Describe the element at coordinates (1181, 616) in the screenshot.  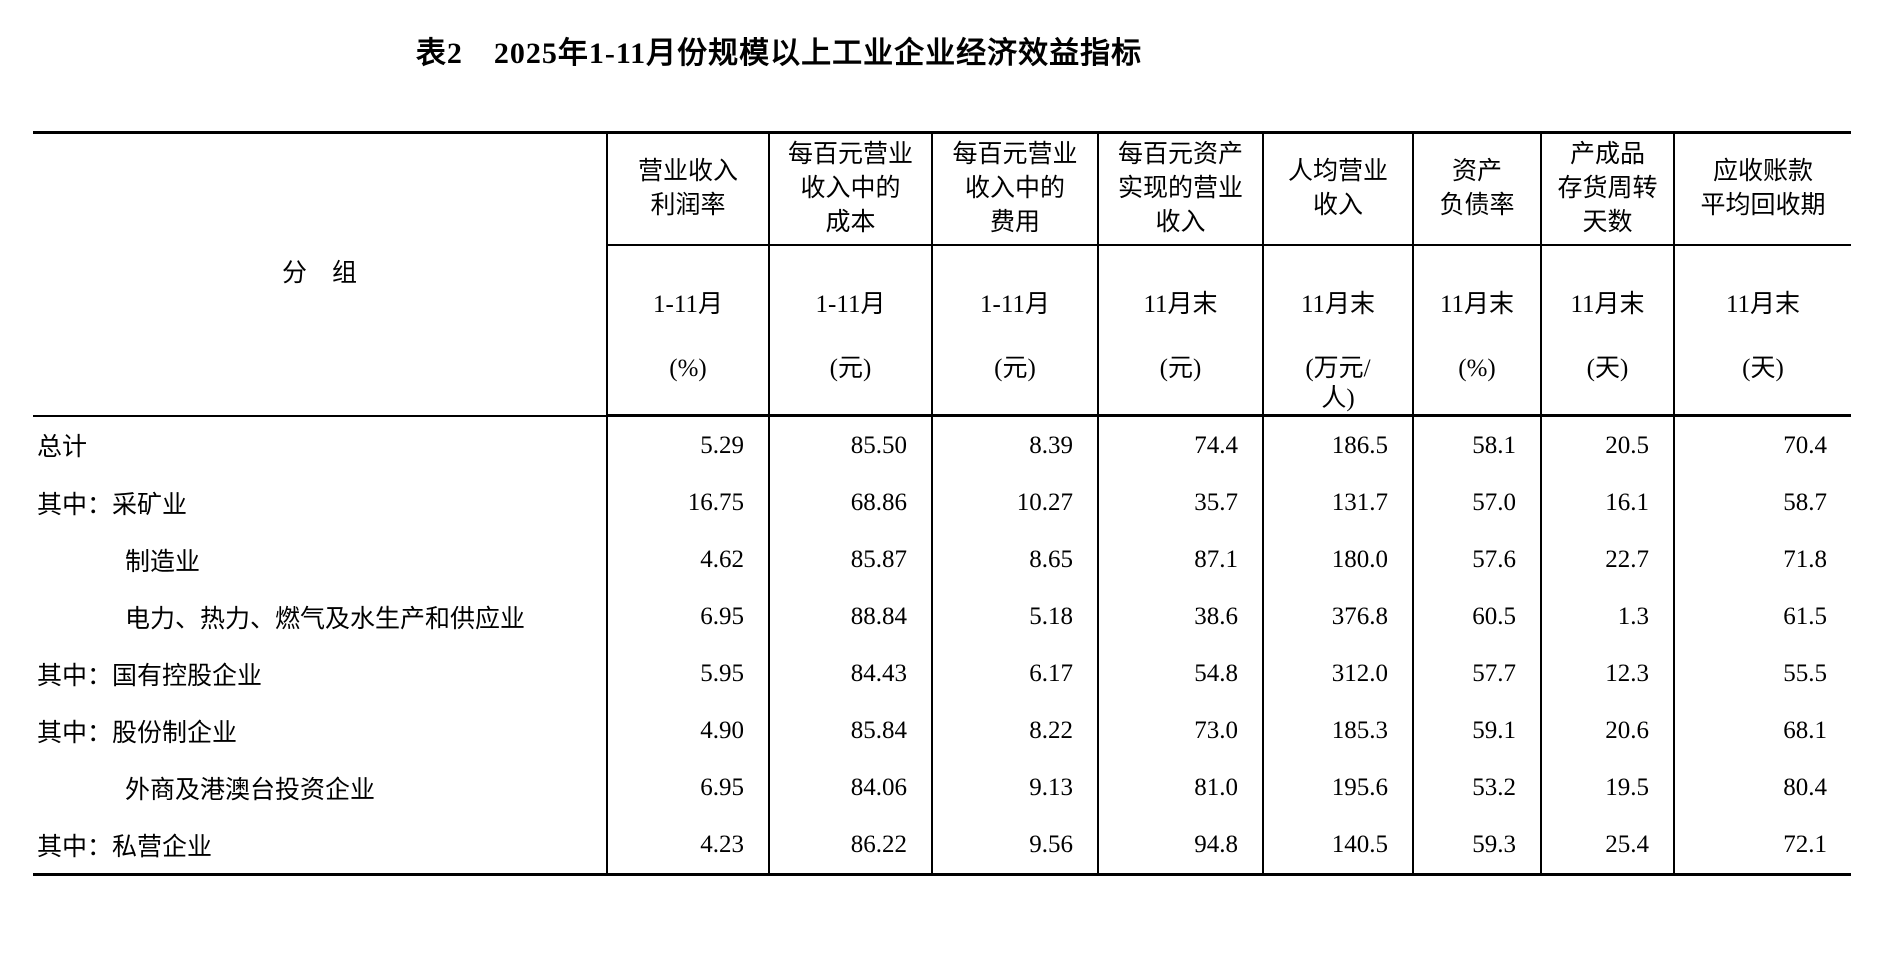
I see `value-cell: 38.6` at that location.